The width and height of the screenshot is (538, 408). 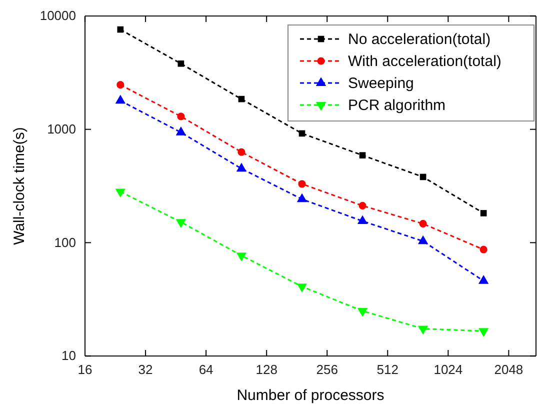 I want to click on x-tick-label: 1024, so click(x=448, y=370).